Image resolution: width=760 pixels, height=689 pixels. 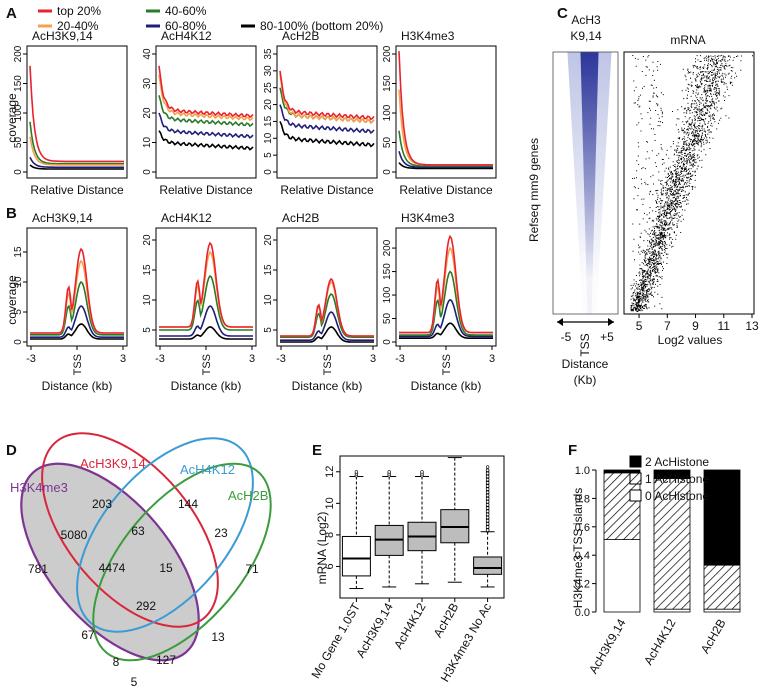 What do you see at coordinates (582, 585) in the screenshot?
I see `y-tick-label: 0.2` at bounding box center [582, 585].